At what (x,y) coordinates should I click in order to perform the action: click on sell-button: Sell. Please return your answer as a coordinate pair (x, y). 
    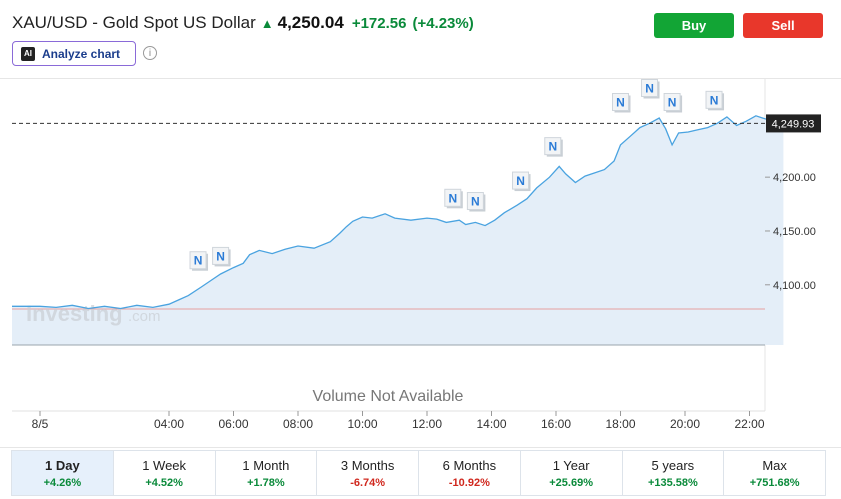
    Looking at the image, I should click on (783, 25).